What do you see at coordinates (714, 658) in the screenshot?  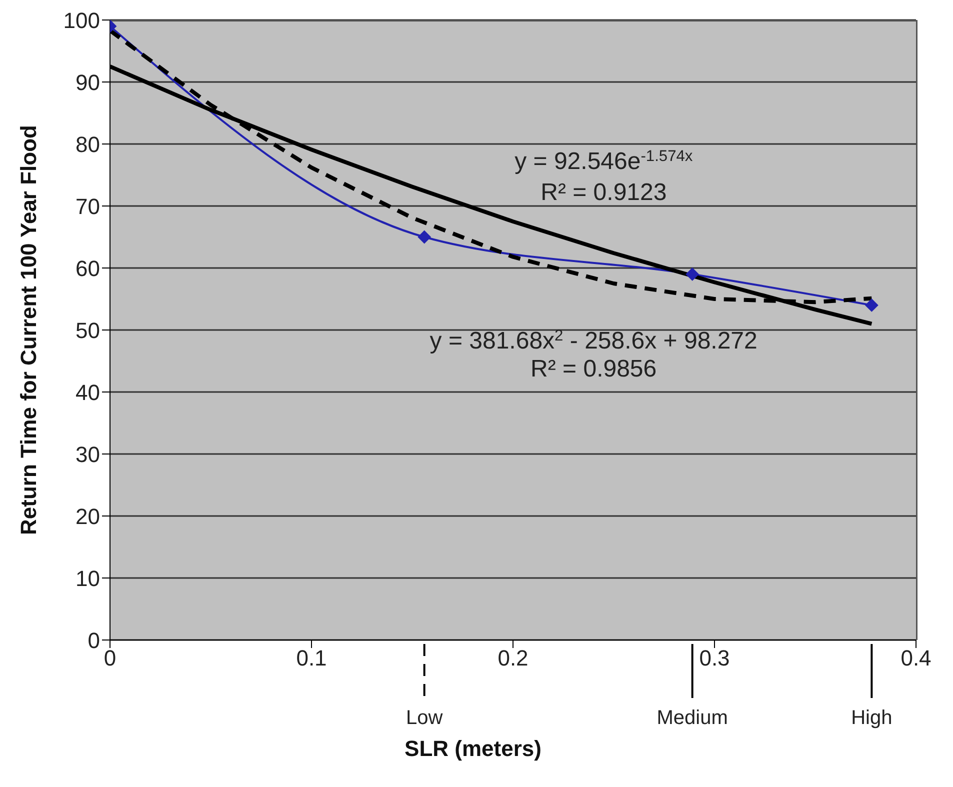 I see `x-tick-label: 0.3` at bounding box center [714, 658].